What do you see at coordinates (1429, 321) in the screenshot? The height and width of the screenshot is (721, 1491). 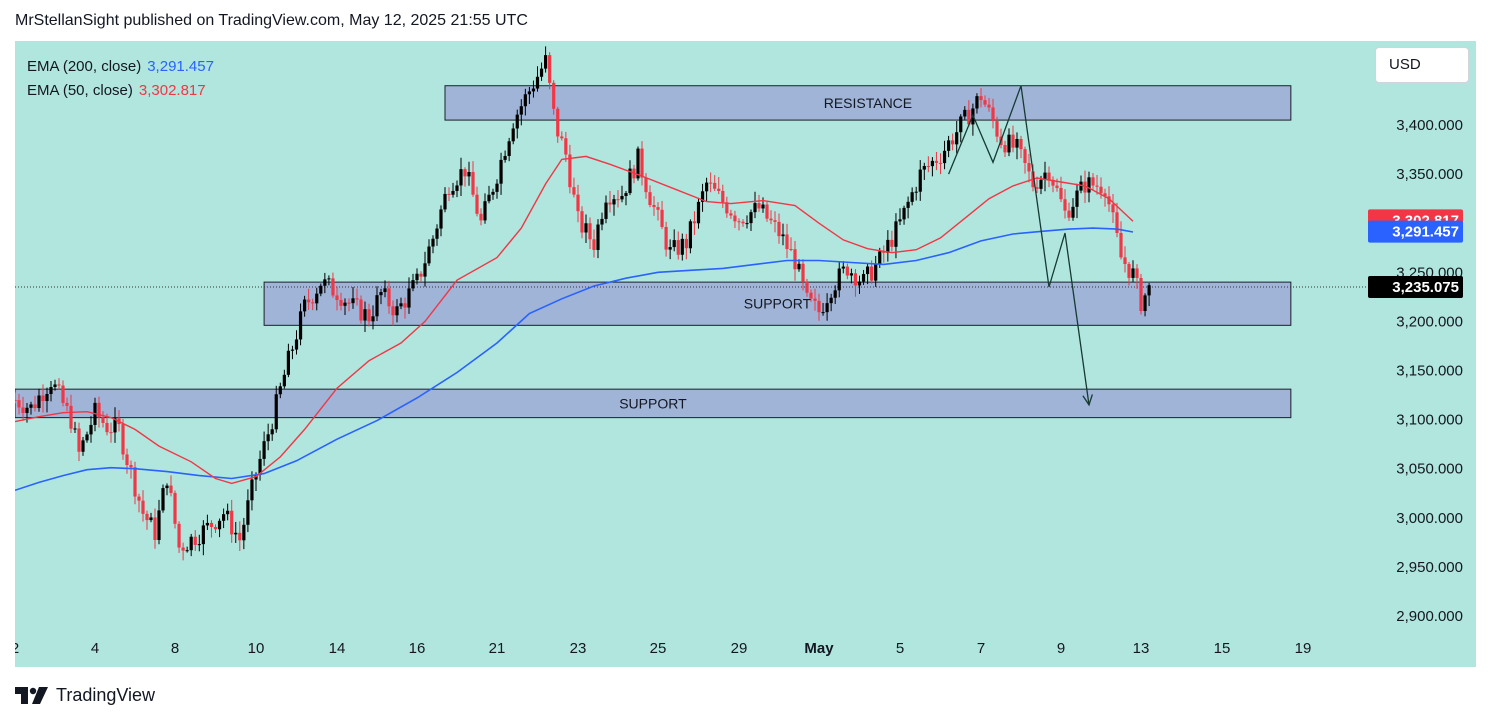 I see `y-tick-label: 3,200.000` at bounding box center [1429, 321].